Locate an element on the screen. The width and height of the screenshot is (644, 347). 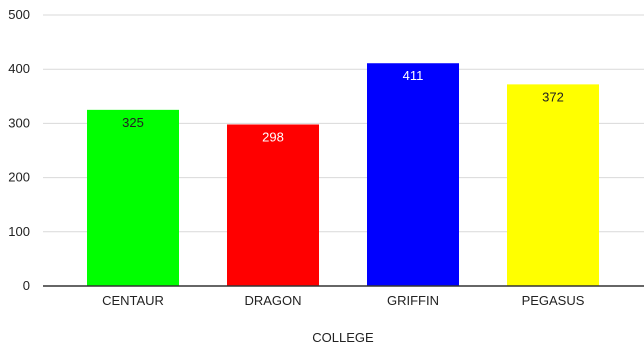
x-tick-label: DRAGON is located at coordinates (272, 300).